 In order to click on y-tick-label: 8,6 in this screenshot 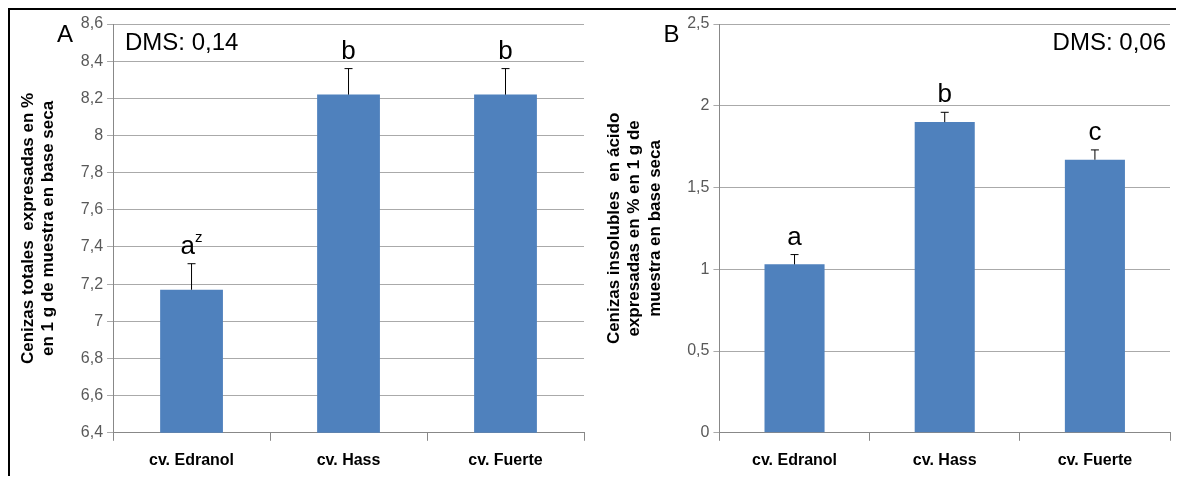, I will do `click(92, 23)`.